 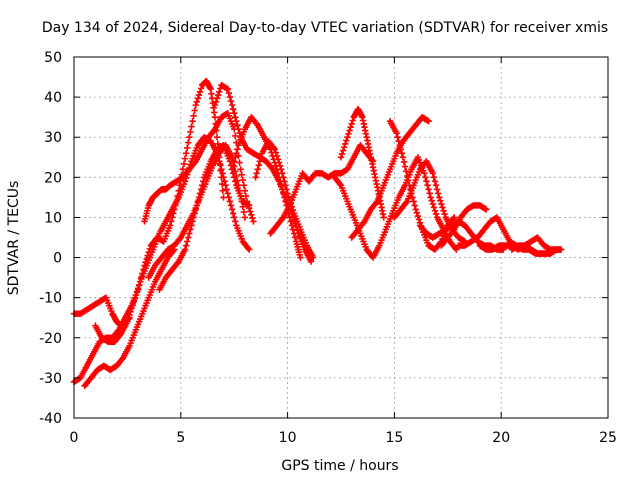 I want to click on x-tick-label: 25, so click(x=608, y=438).